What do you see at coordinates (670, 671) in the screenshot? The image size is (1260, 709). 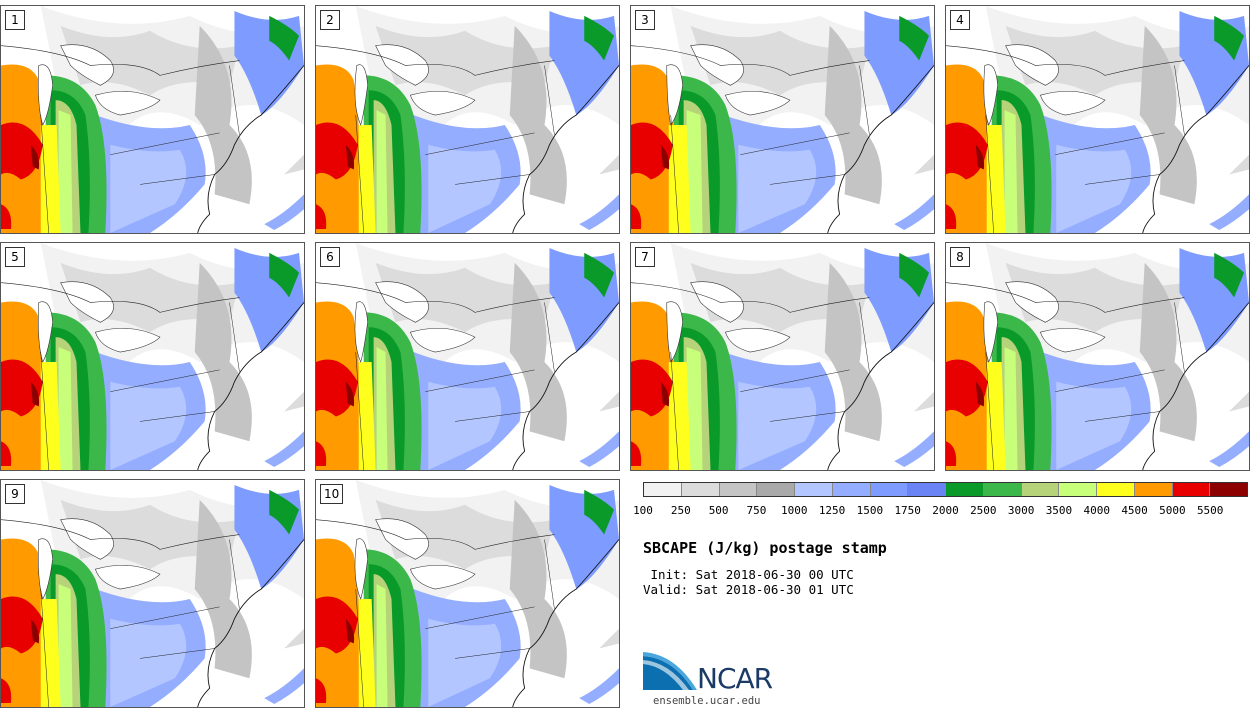 I see `ncar-logo-icon` at bounding box center [670, 671].